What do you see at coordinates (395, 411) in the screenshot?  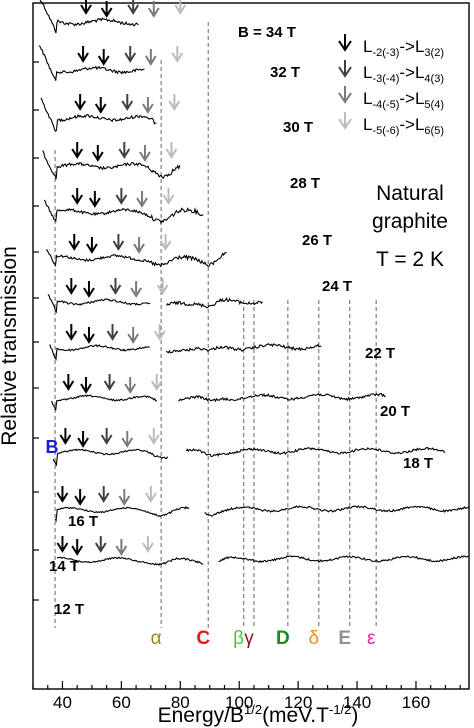 I see `field-label-20T: 20 T` at bounding box center [395, 411].